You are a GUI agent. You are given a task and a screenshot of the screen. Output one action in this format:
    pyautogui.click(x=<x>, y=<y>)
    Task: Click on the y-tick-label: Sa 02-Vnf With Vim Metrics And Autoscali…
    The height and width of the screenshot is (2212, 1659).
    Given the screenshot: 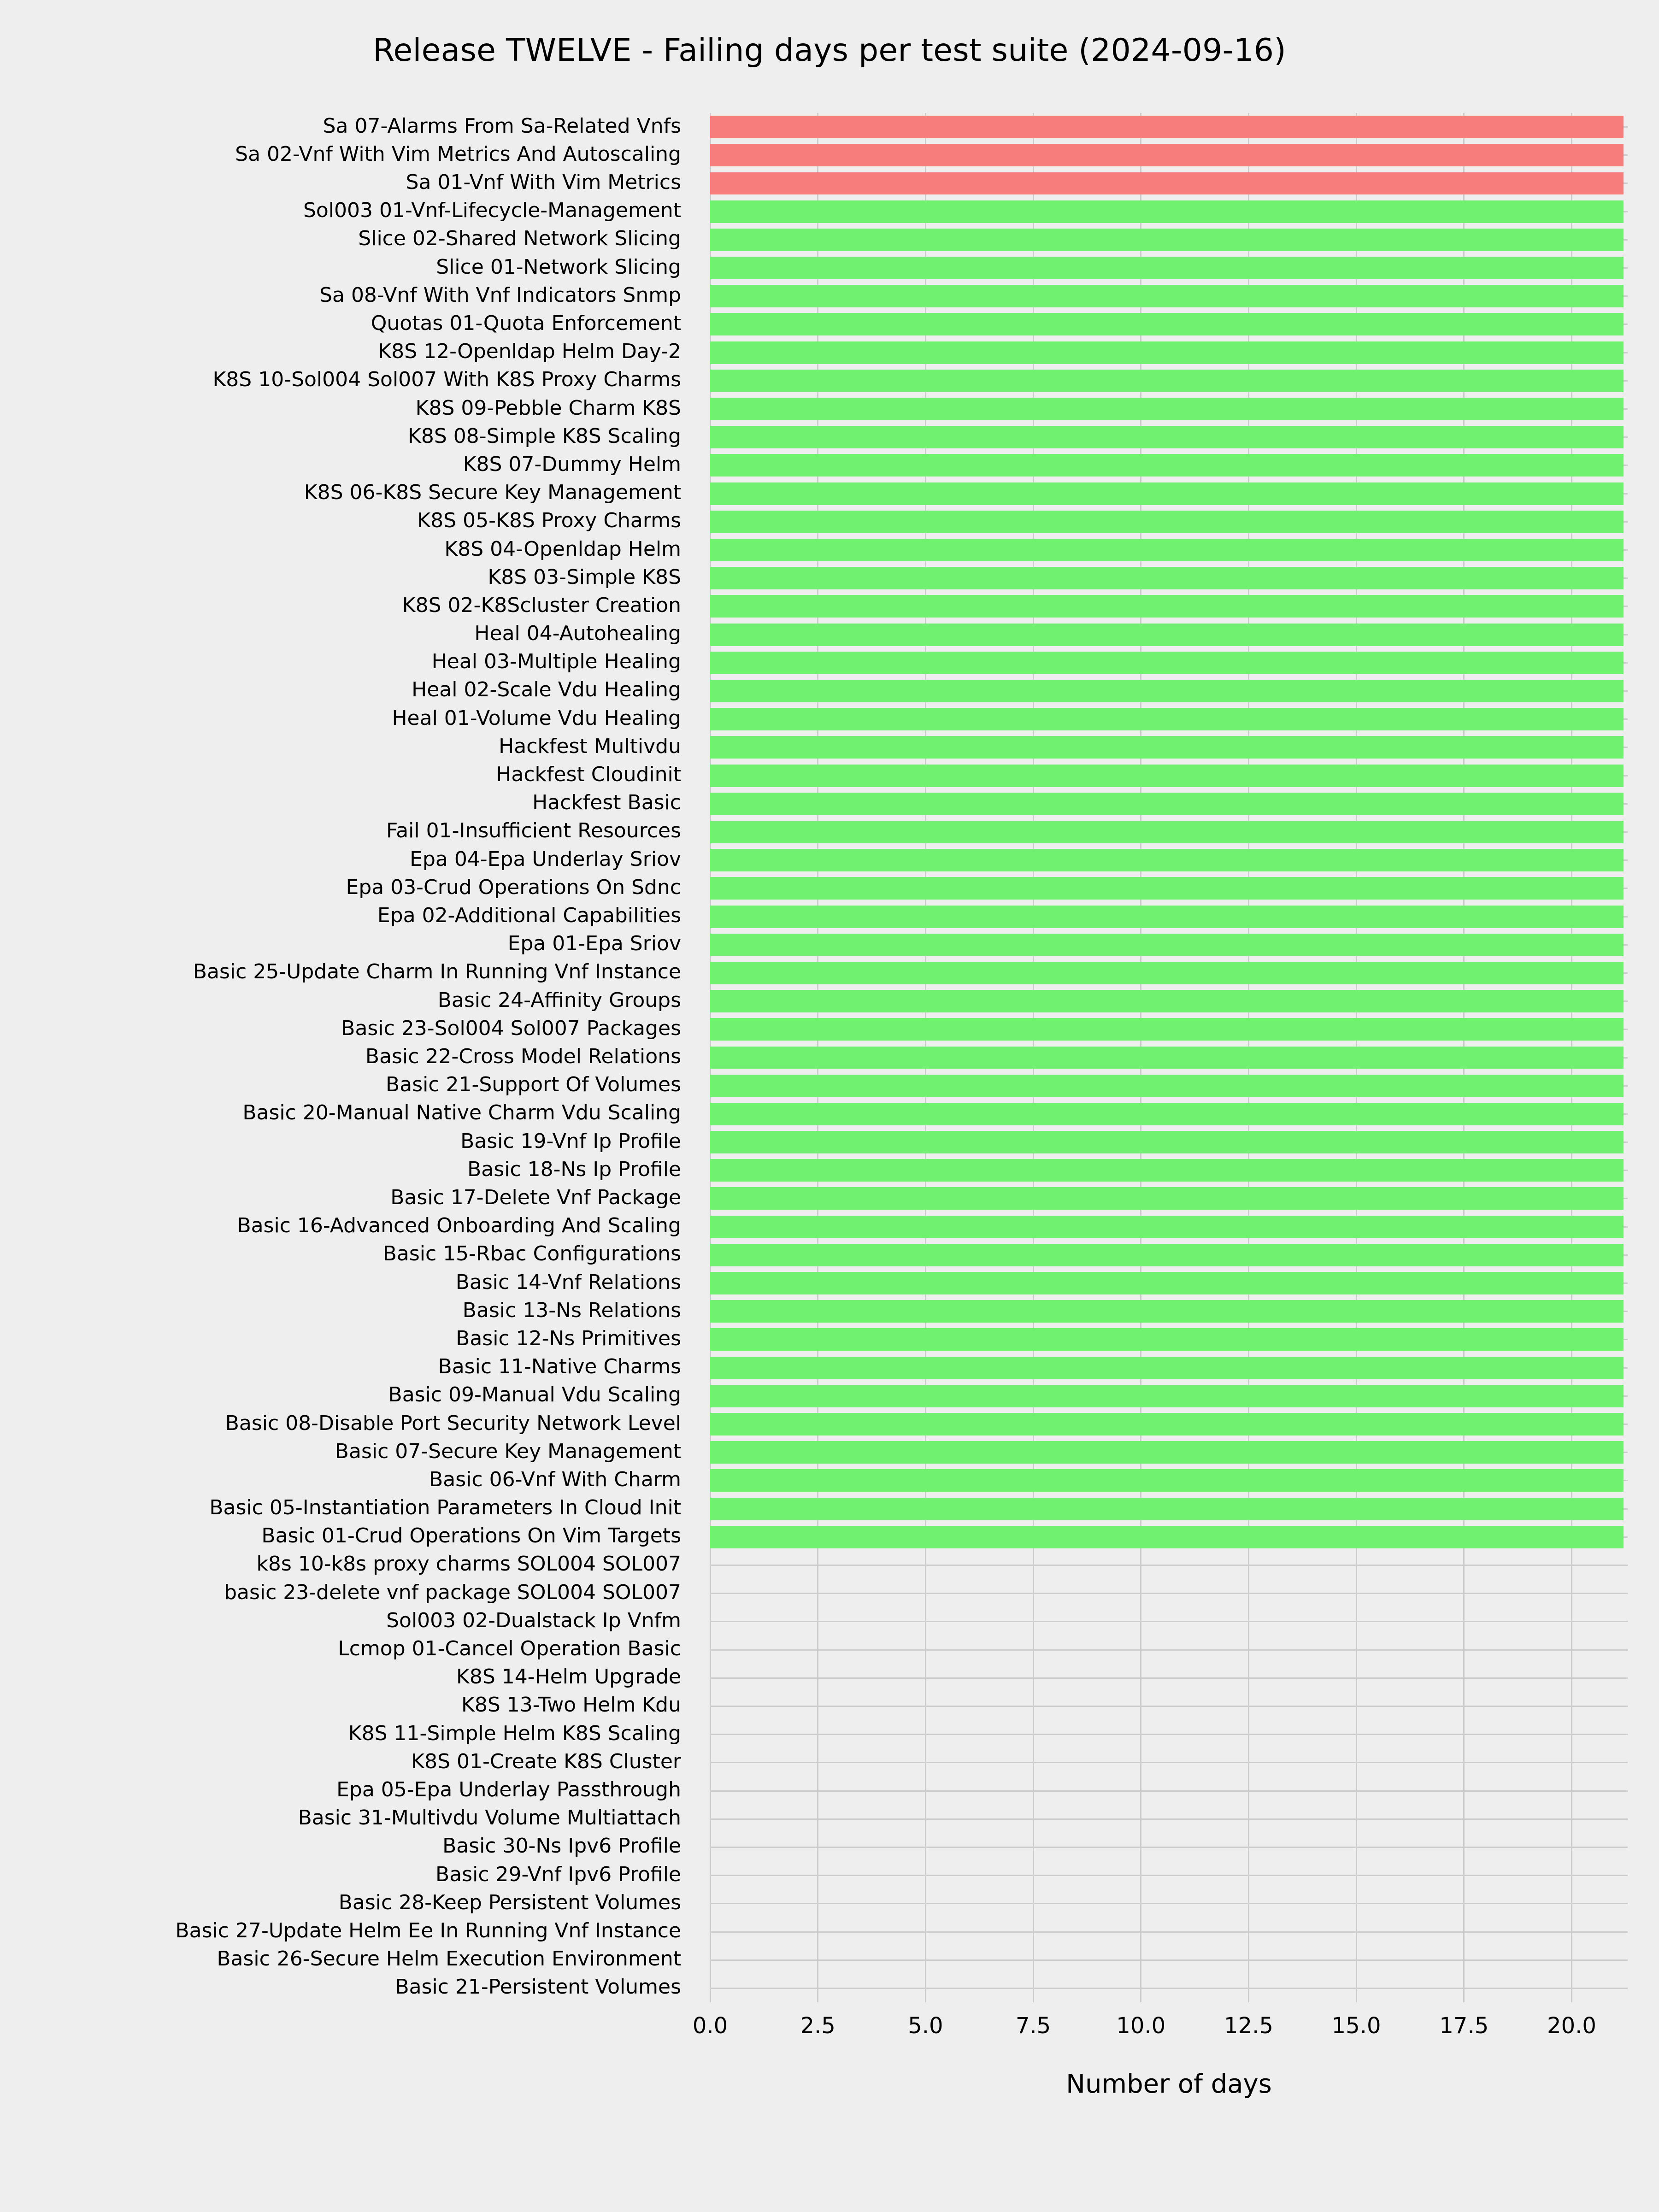 What is the action you would take?
    pyautogui.click(x=458, y=154)
    